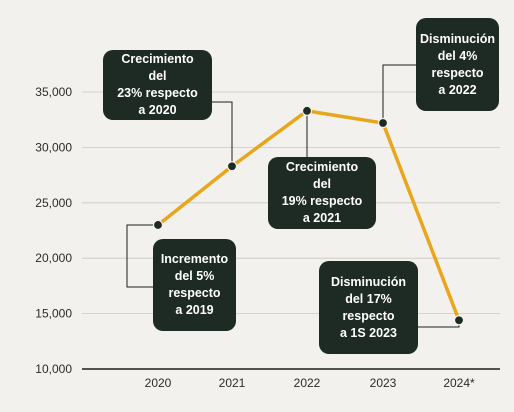 Image resolution: width=514 pixels, height=412 pixels. What do you see at coordinates (194, 285) in the screenshot?
I see `annotation-callout-2020: Incremento del 5% respecto a 2019` at bounding box center [194, 285].